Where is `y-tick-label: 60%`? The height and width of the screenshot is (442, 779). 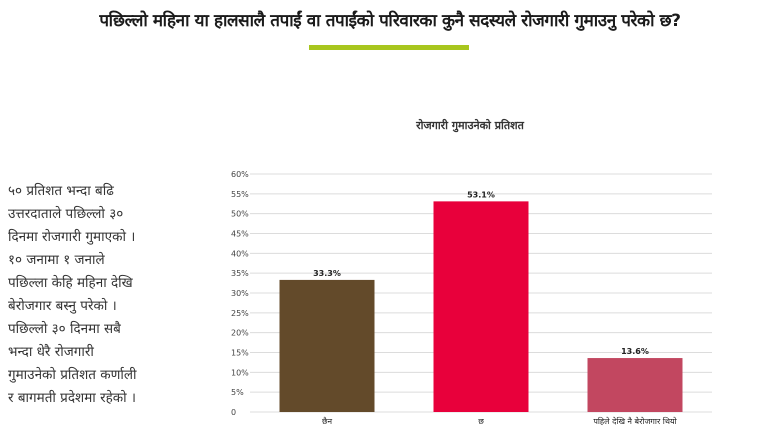
y-tick-label: 60% is located at coordinates (240, 174).